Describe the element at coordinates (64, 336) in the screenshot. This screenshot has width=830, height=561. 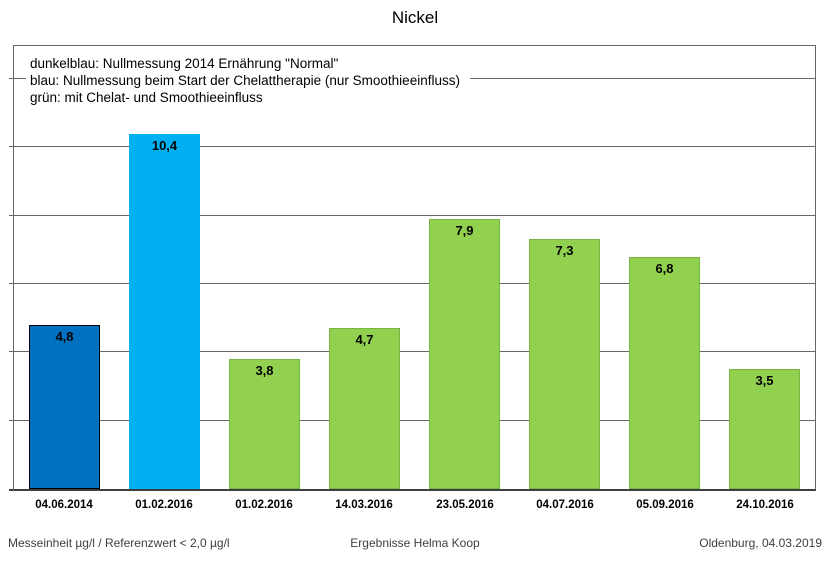
I see `bar-value-label: 4,8` at that location.